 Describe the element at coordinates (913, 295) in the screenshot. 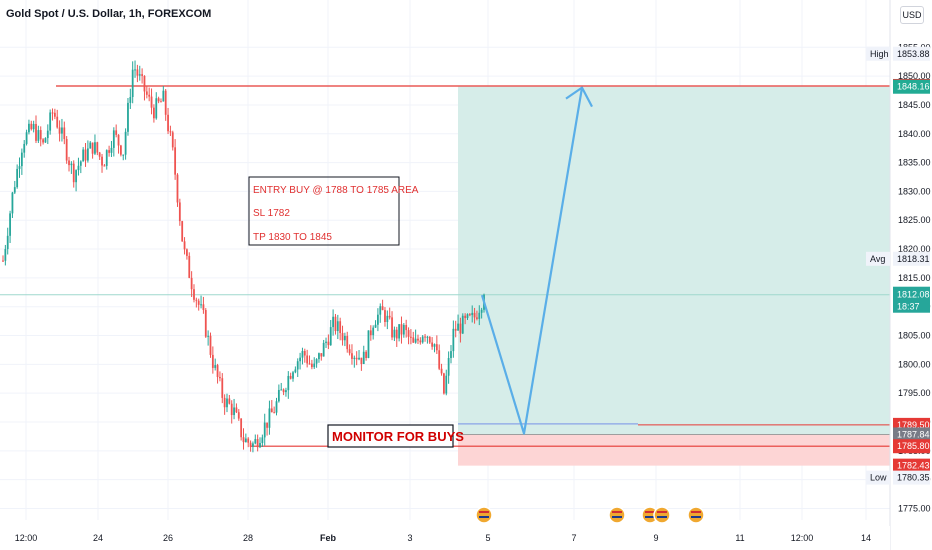

I see `current-price-value: 1812.08` at that location.